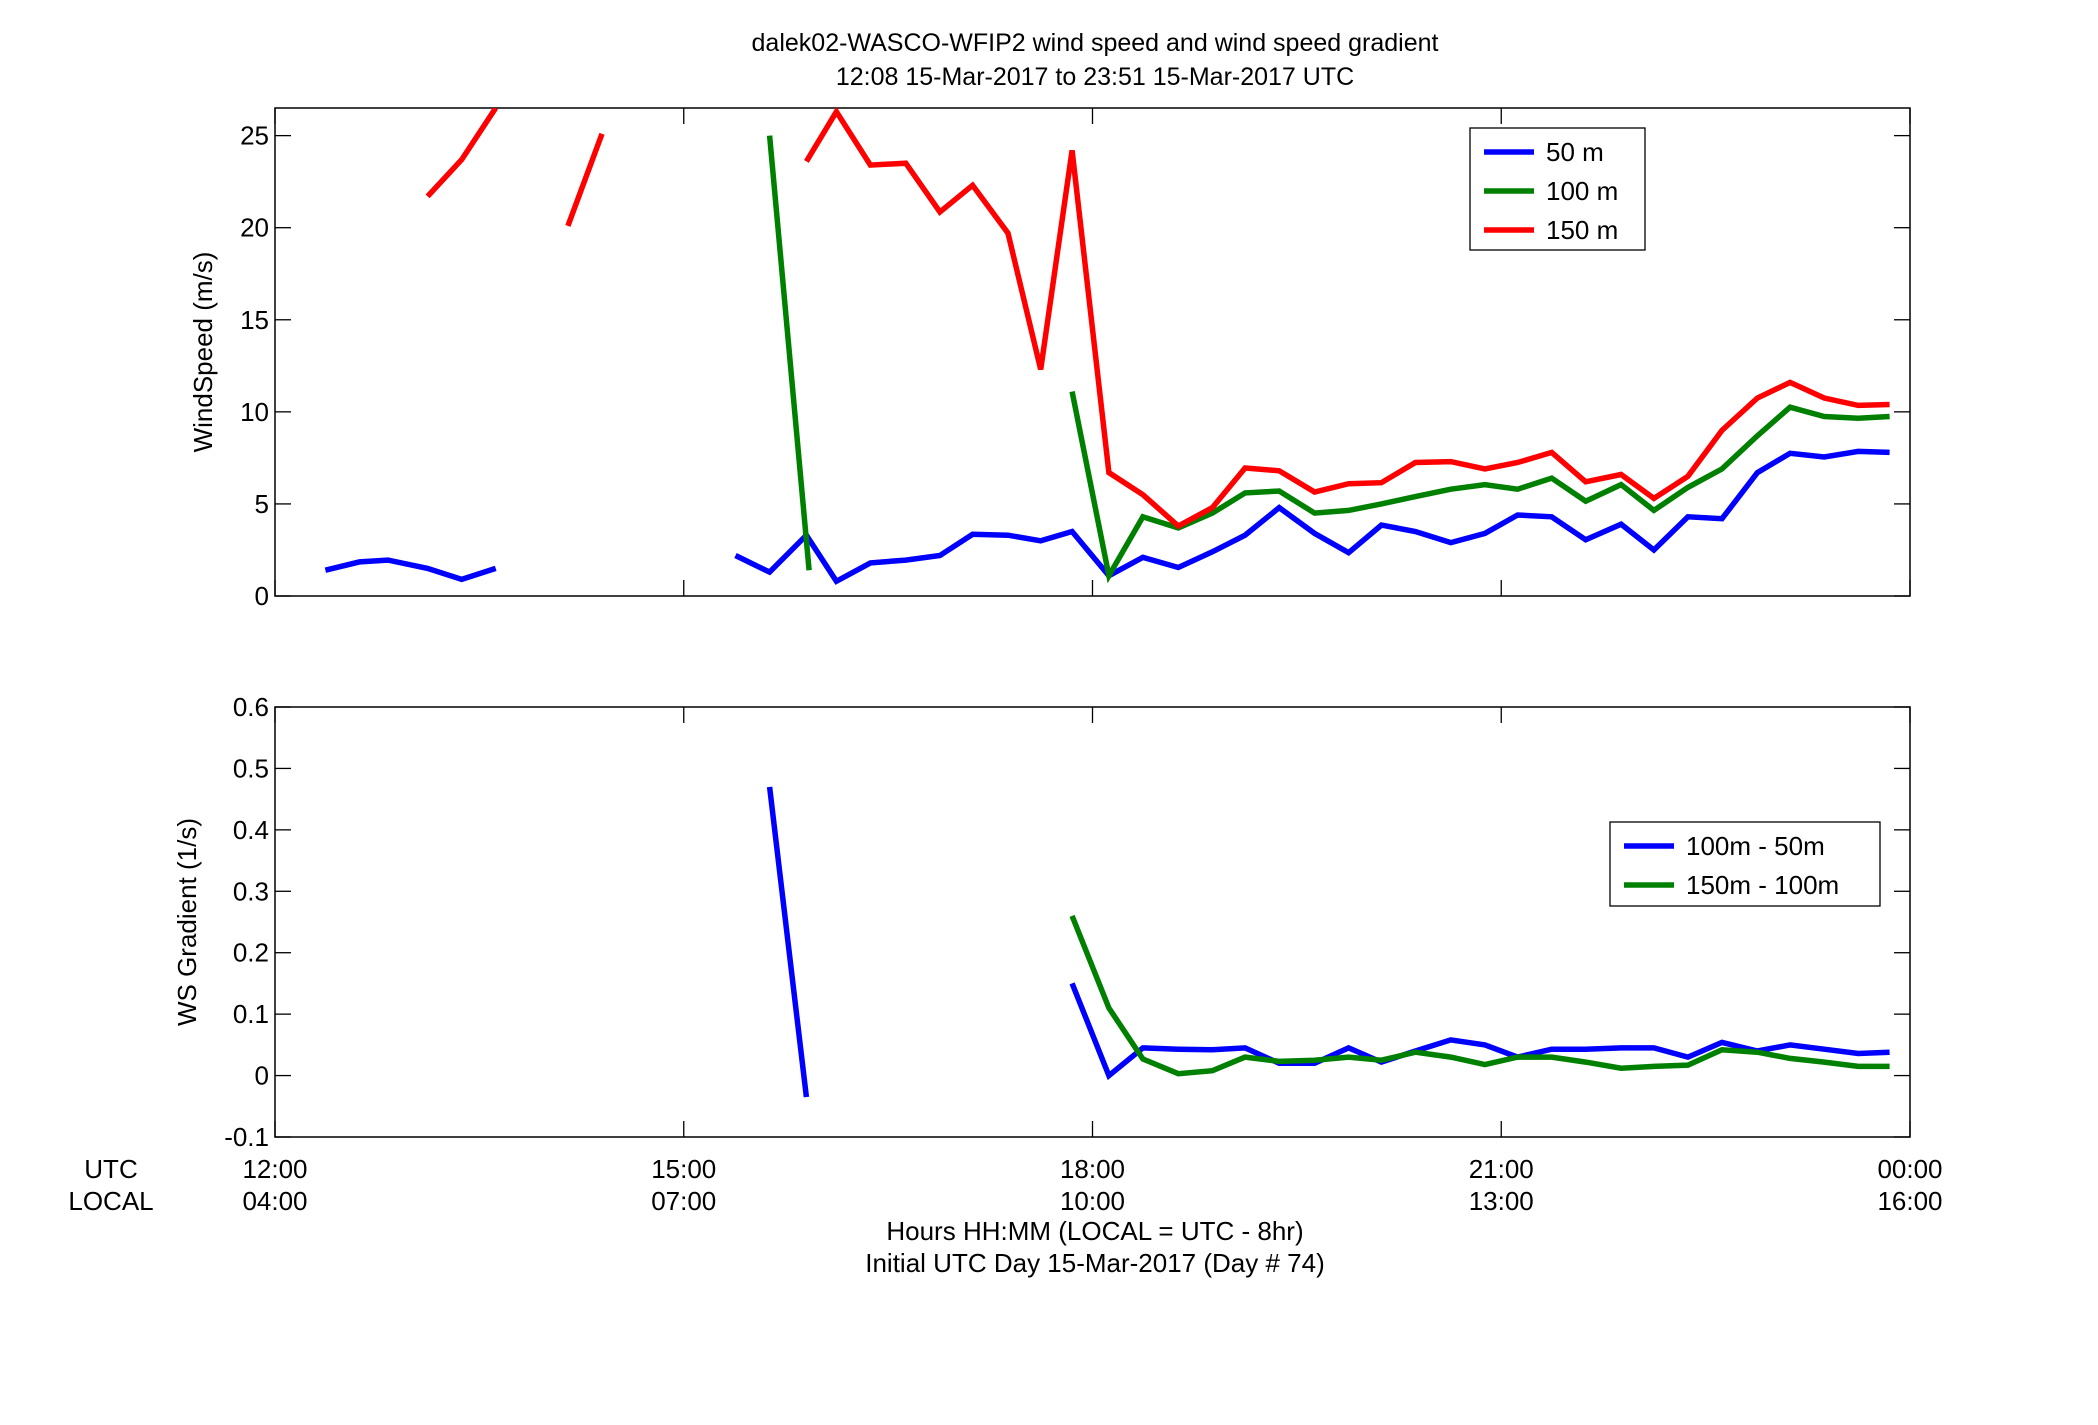 Image resolution: width=2098 pixels, height=1425 pixels. Describe the element at coordinates (251, 707) in the screenshot. I see `gradient-ytick-label: 0.6` at that location.